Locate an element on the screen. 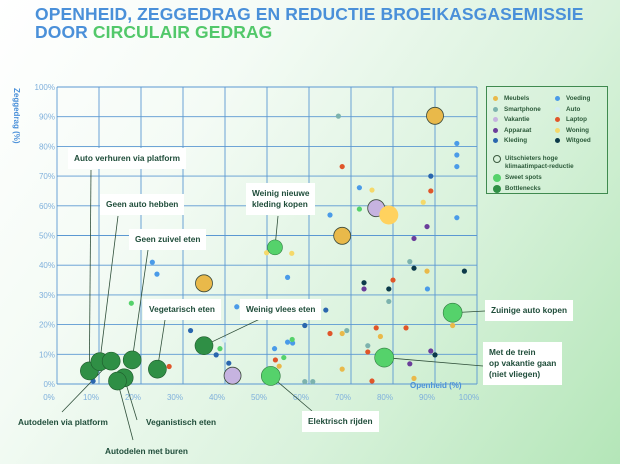 The height and width of the screenshot is (464, 620). title-line-2-prefix: DOOR is located at coordinates (64, 32).